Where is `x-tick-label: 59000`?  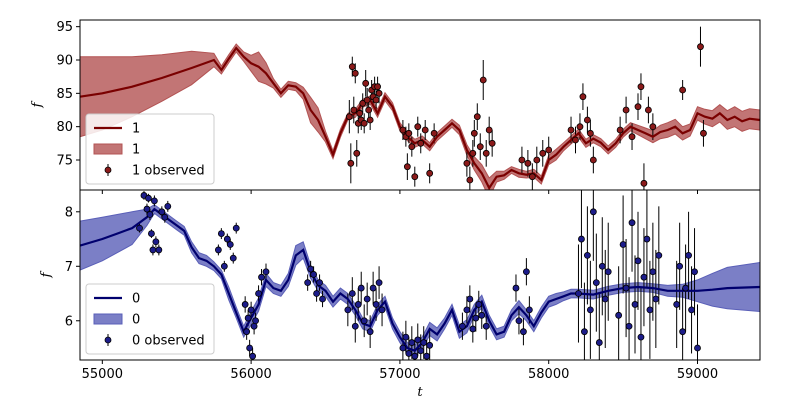
x-tick-label: 59000 is located at coordinates (697, 374).